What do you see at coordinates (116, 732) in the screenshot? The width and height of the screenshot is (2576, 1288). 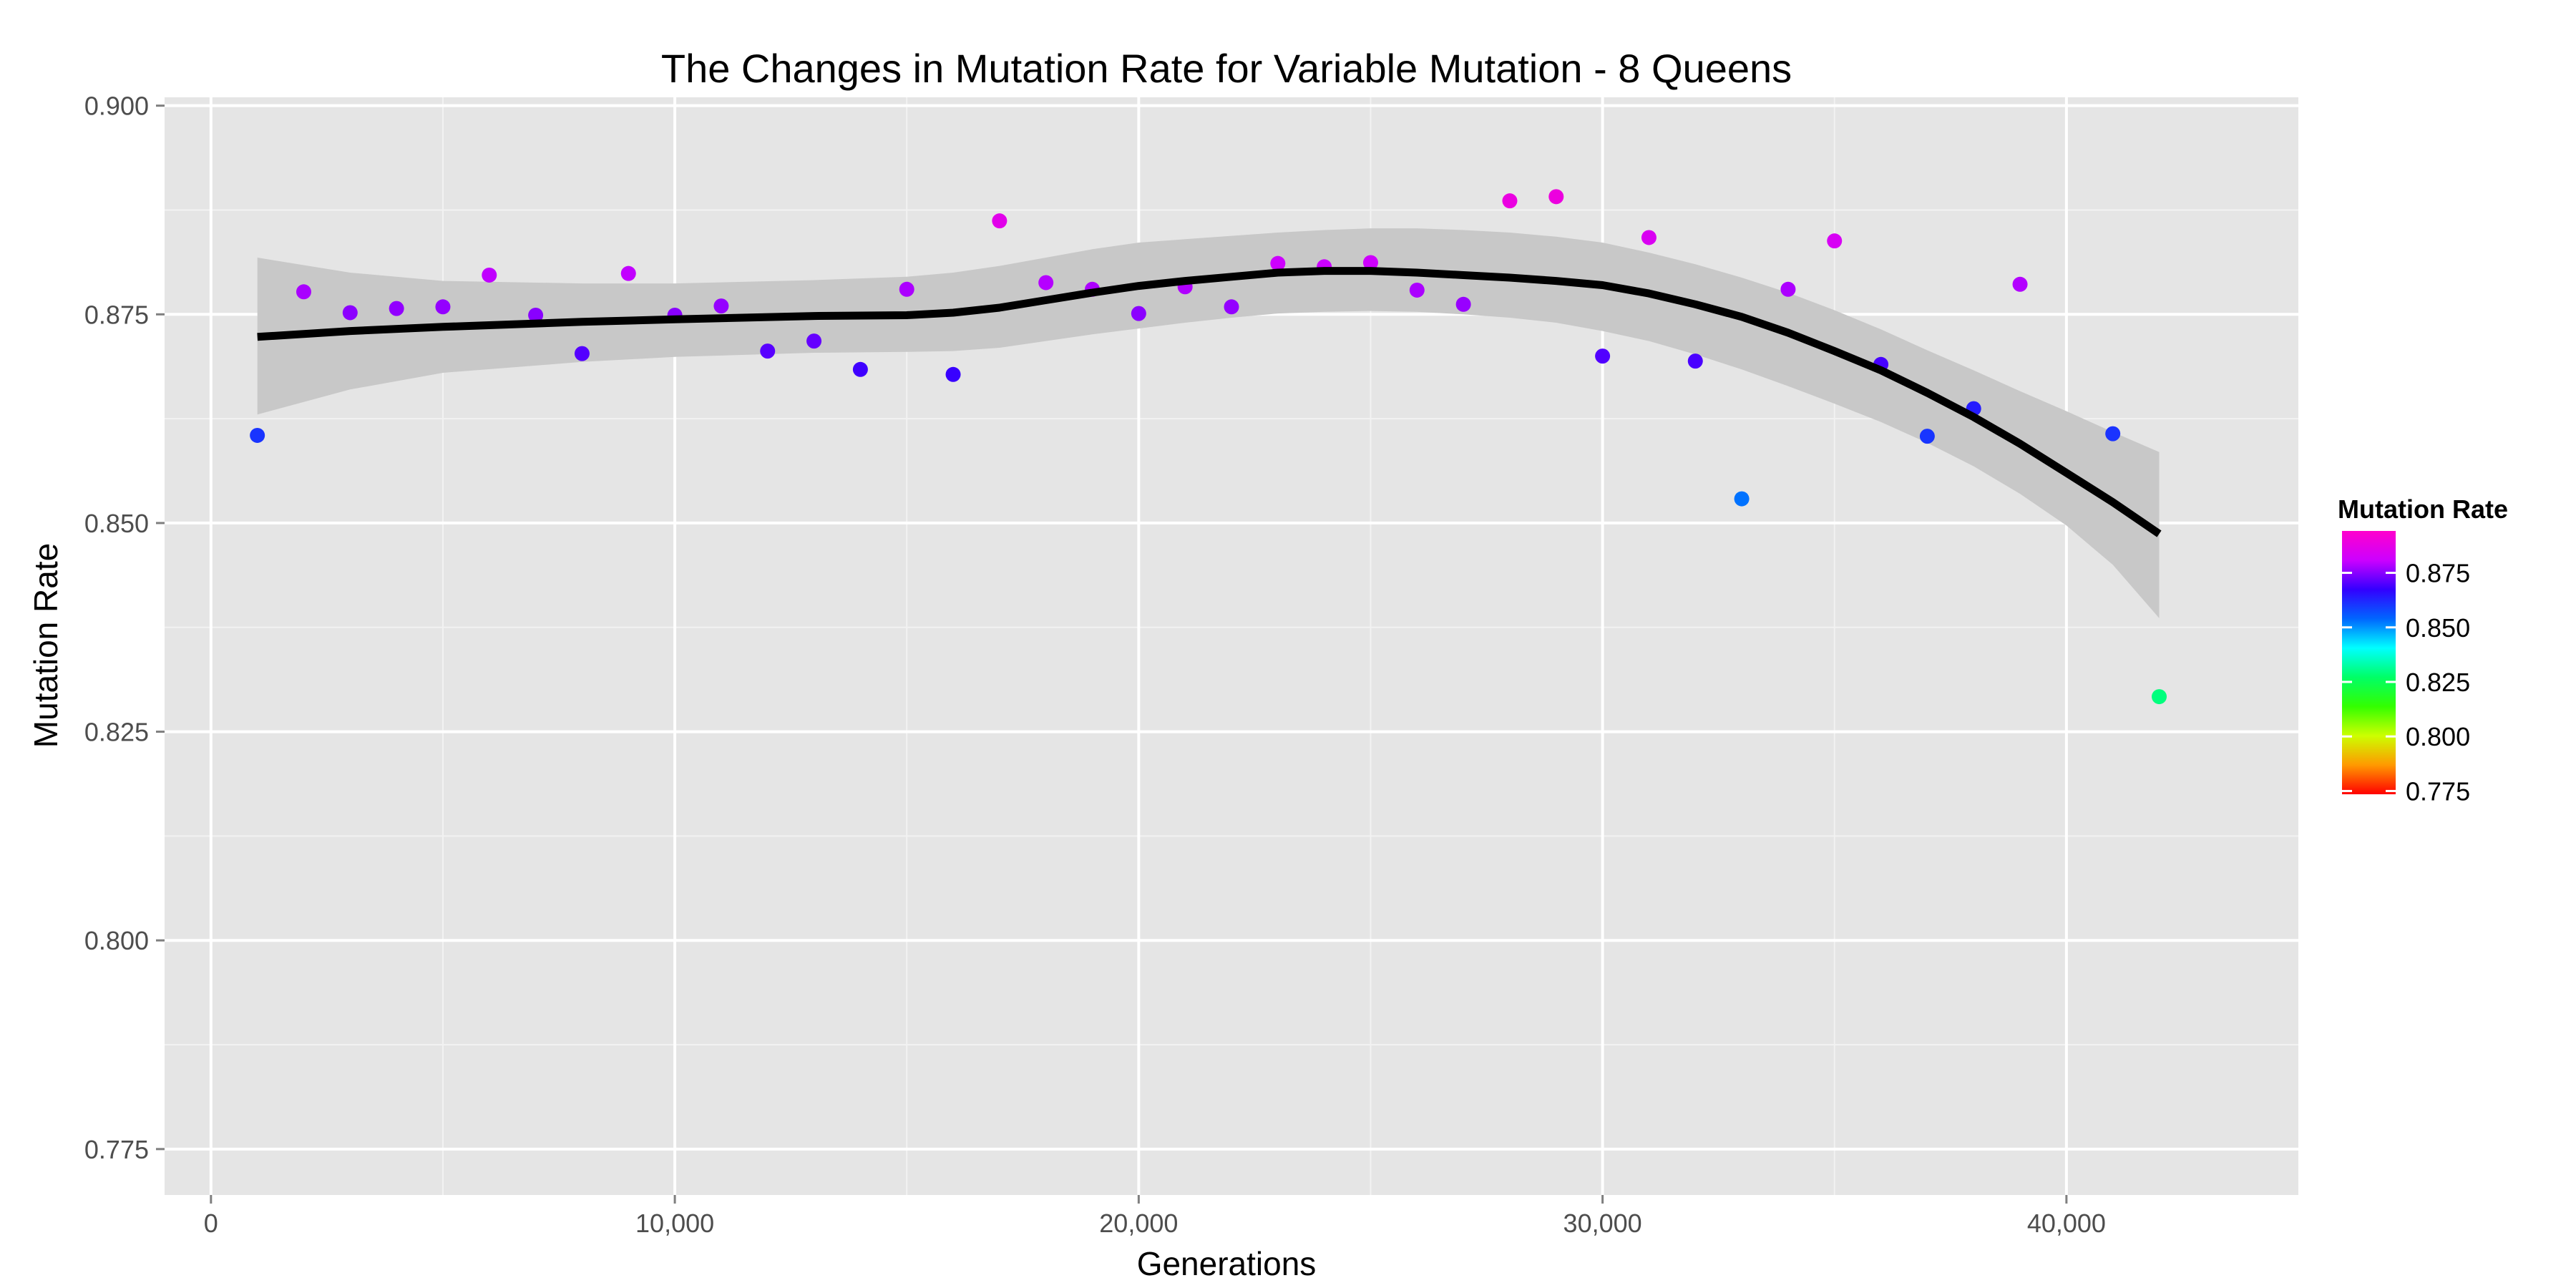 I see `y-tick-label: 0.825` at bounding box center [116, 732].